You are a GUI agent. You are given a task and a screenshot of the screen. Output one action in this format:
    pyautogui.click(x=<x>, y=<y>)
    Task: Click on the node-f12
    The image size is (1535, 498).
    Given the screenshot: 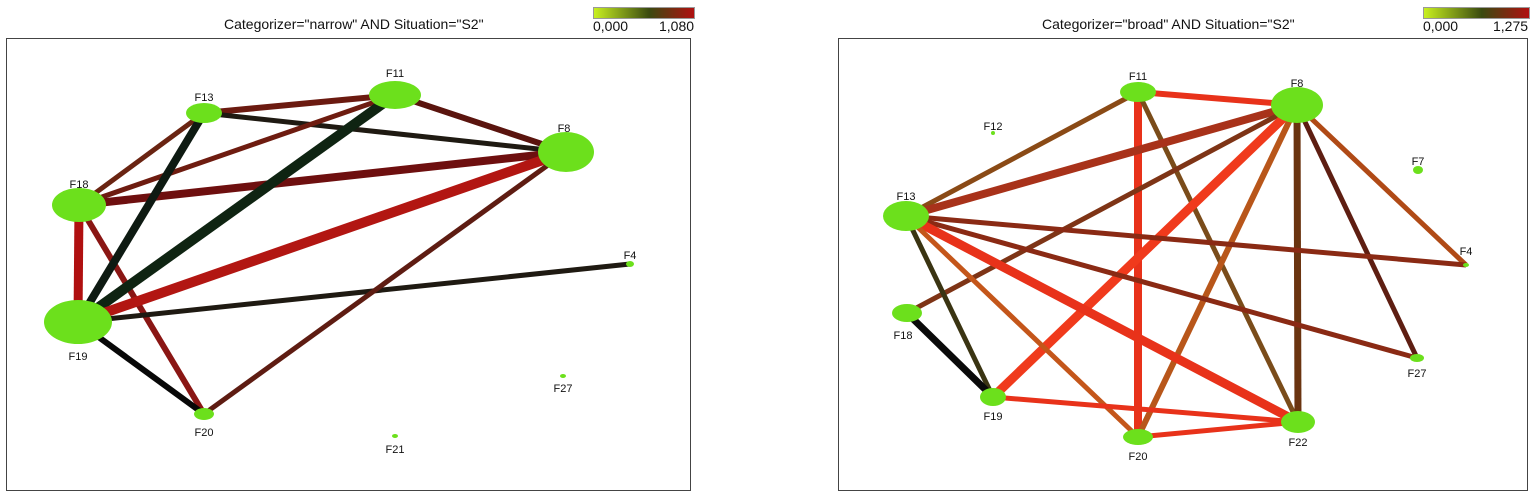 What is the action you would take?
    pyautogui.click(x=993, y=133)
    